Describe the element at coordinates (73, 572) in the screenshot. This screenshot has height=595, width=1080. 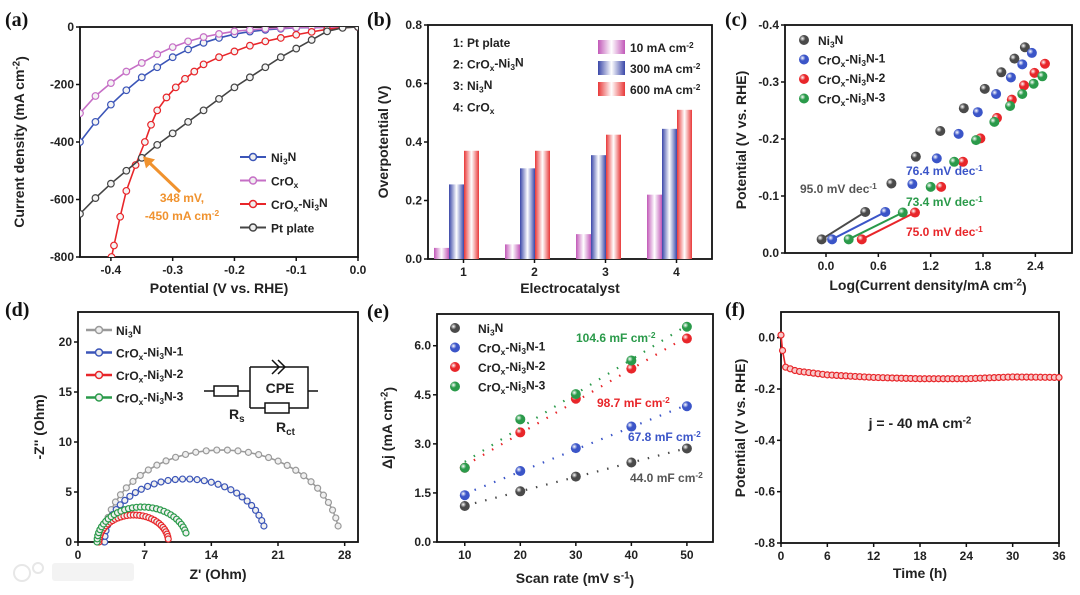
I see `watermark` at that location.